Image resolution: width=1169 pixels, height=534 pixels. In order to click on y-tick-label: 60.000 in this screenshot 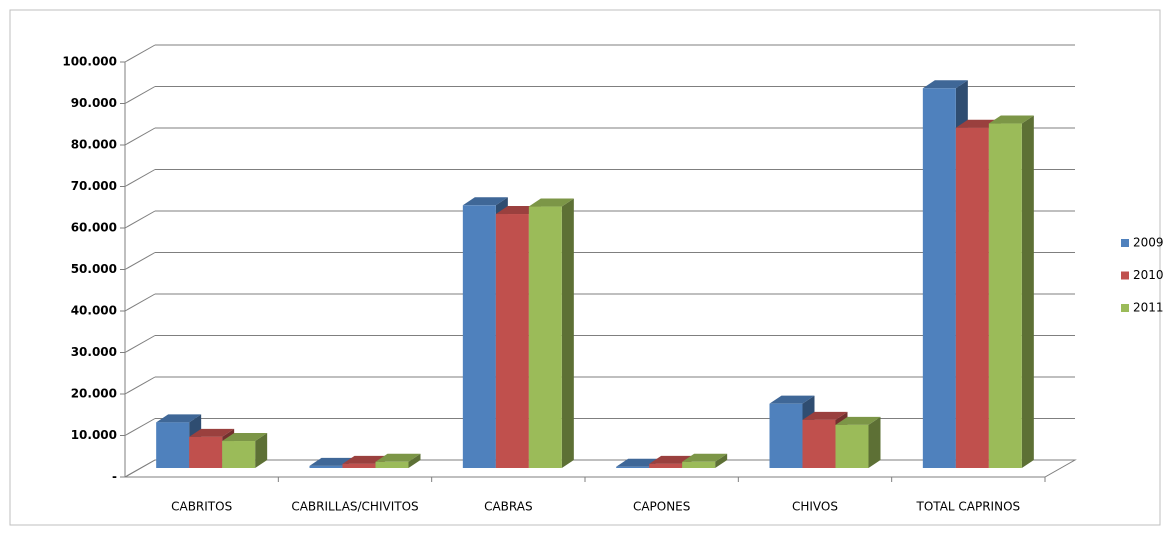, I will do `click(94, 228)`.